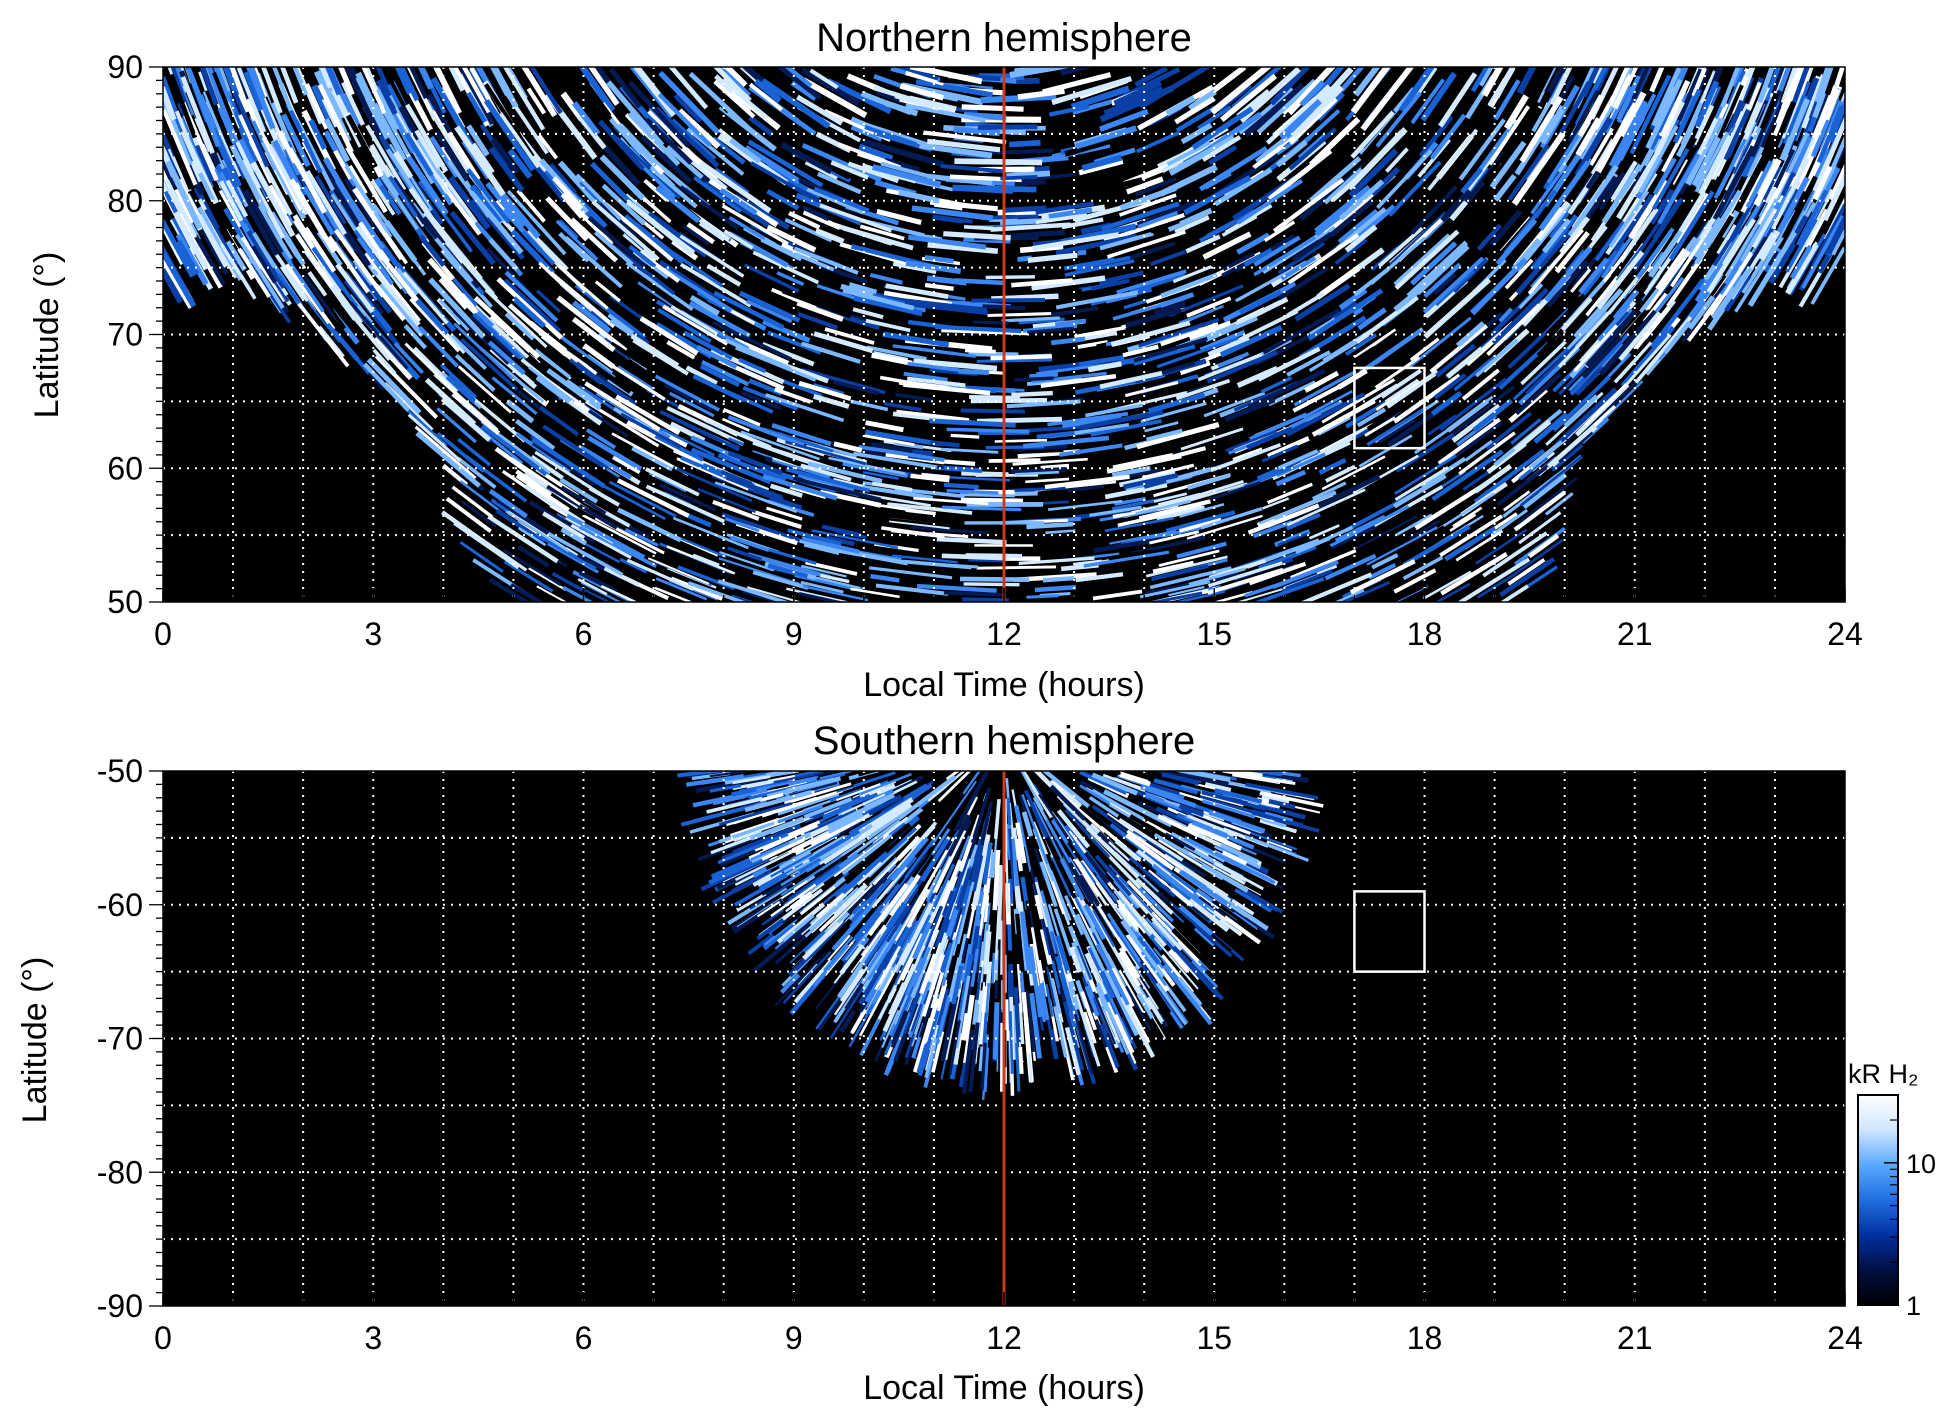 The image size is (1950, 1423). Describe the element at coordinates (1845, 634) in the screenshot. I see `x-tick-label: 24` at that location.